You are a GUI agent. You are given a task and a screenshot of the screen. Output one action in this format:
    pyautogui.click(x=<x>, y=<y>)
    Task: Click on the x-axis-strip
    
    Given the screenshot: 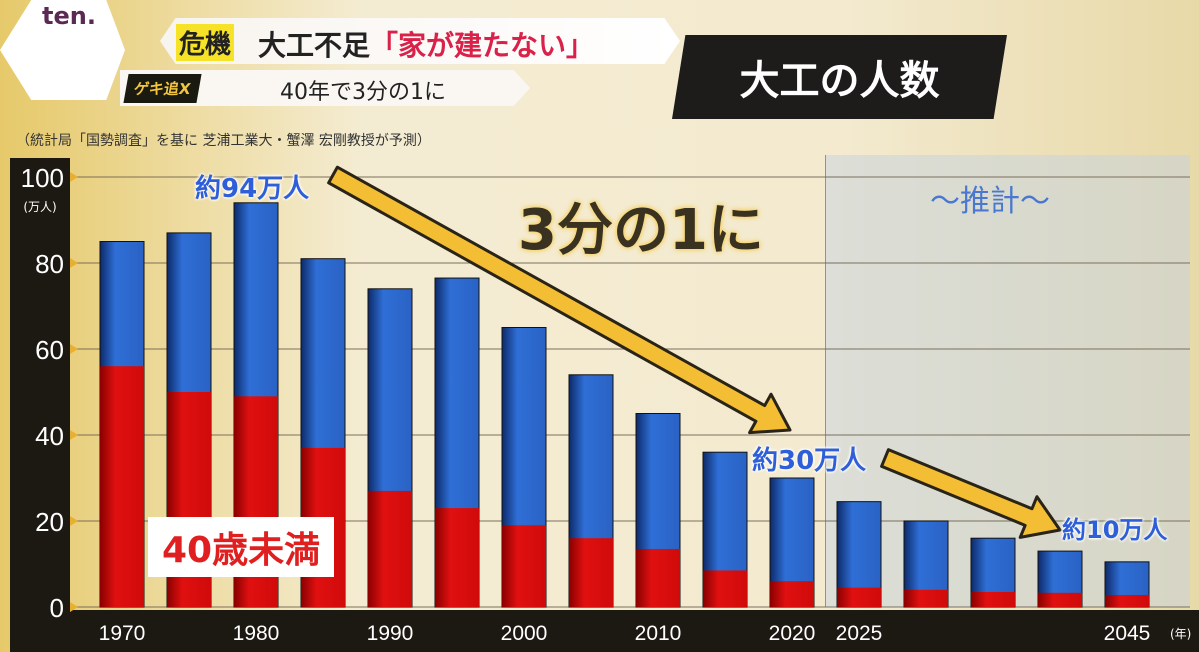 What is the action you would take?
    pyautogui.click(x=604, y=631)
    